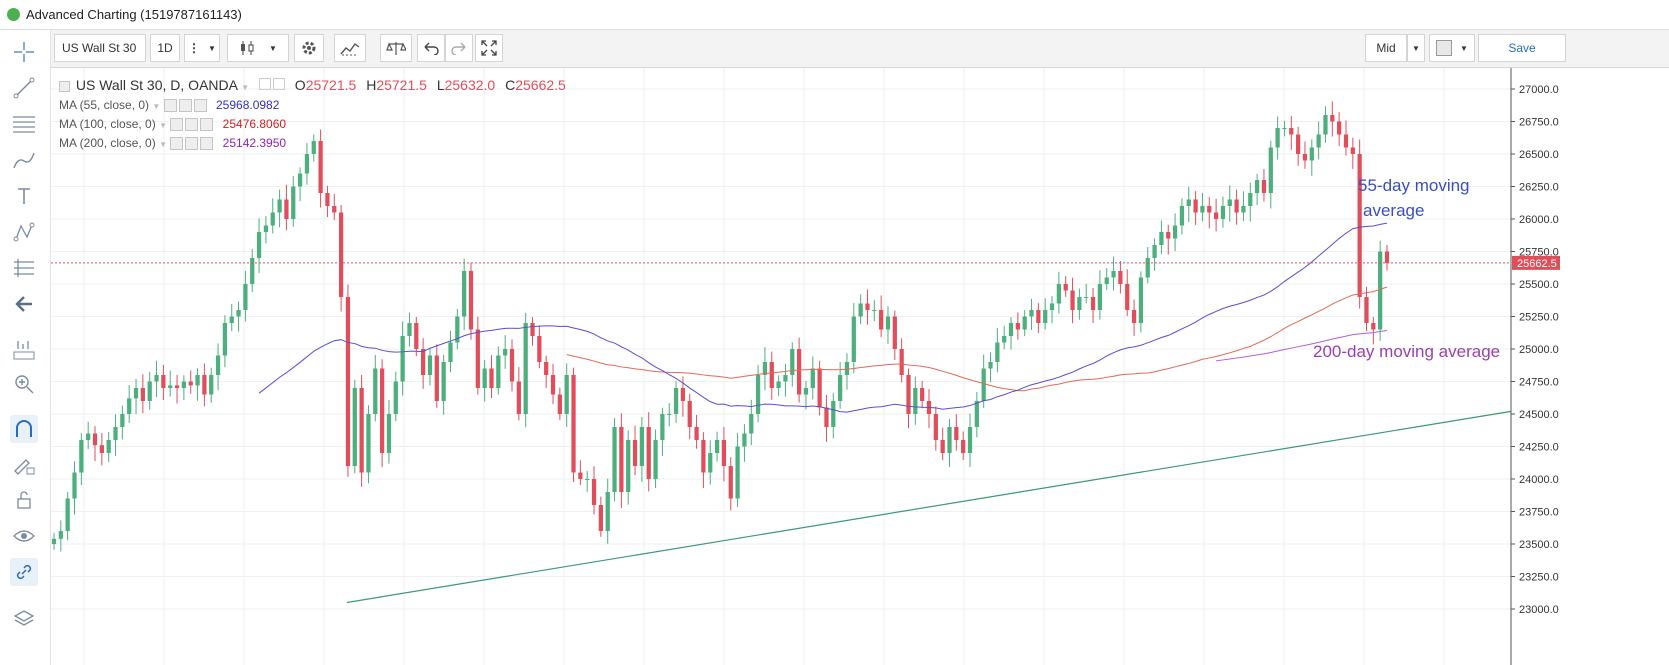  Describe the element at coordinates (24, 500) in the screenshot. I see `lock-icon` at that location.